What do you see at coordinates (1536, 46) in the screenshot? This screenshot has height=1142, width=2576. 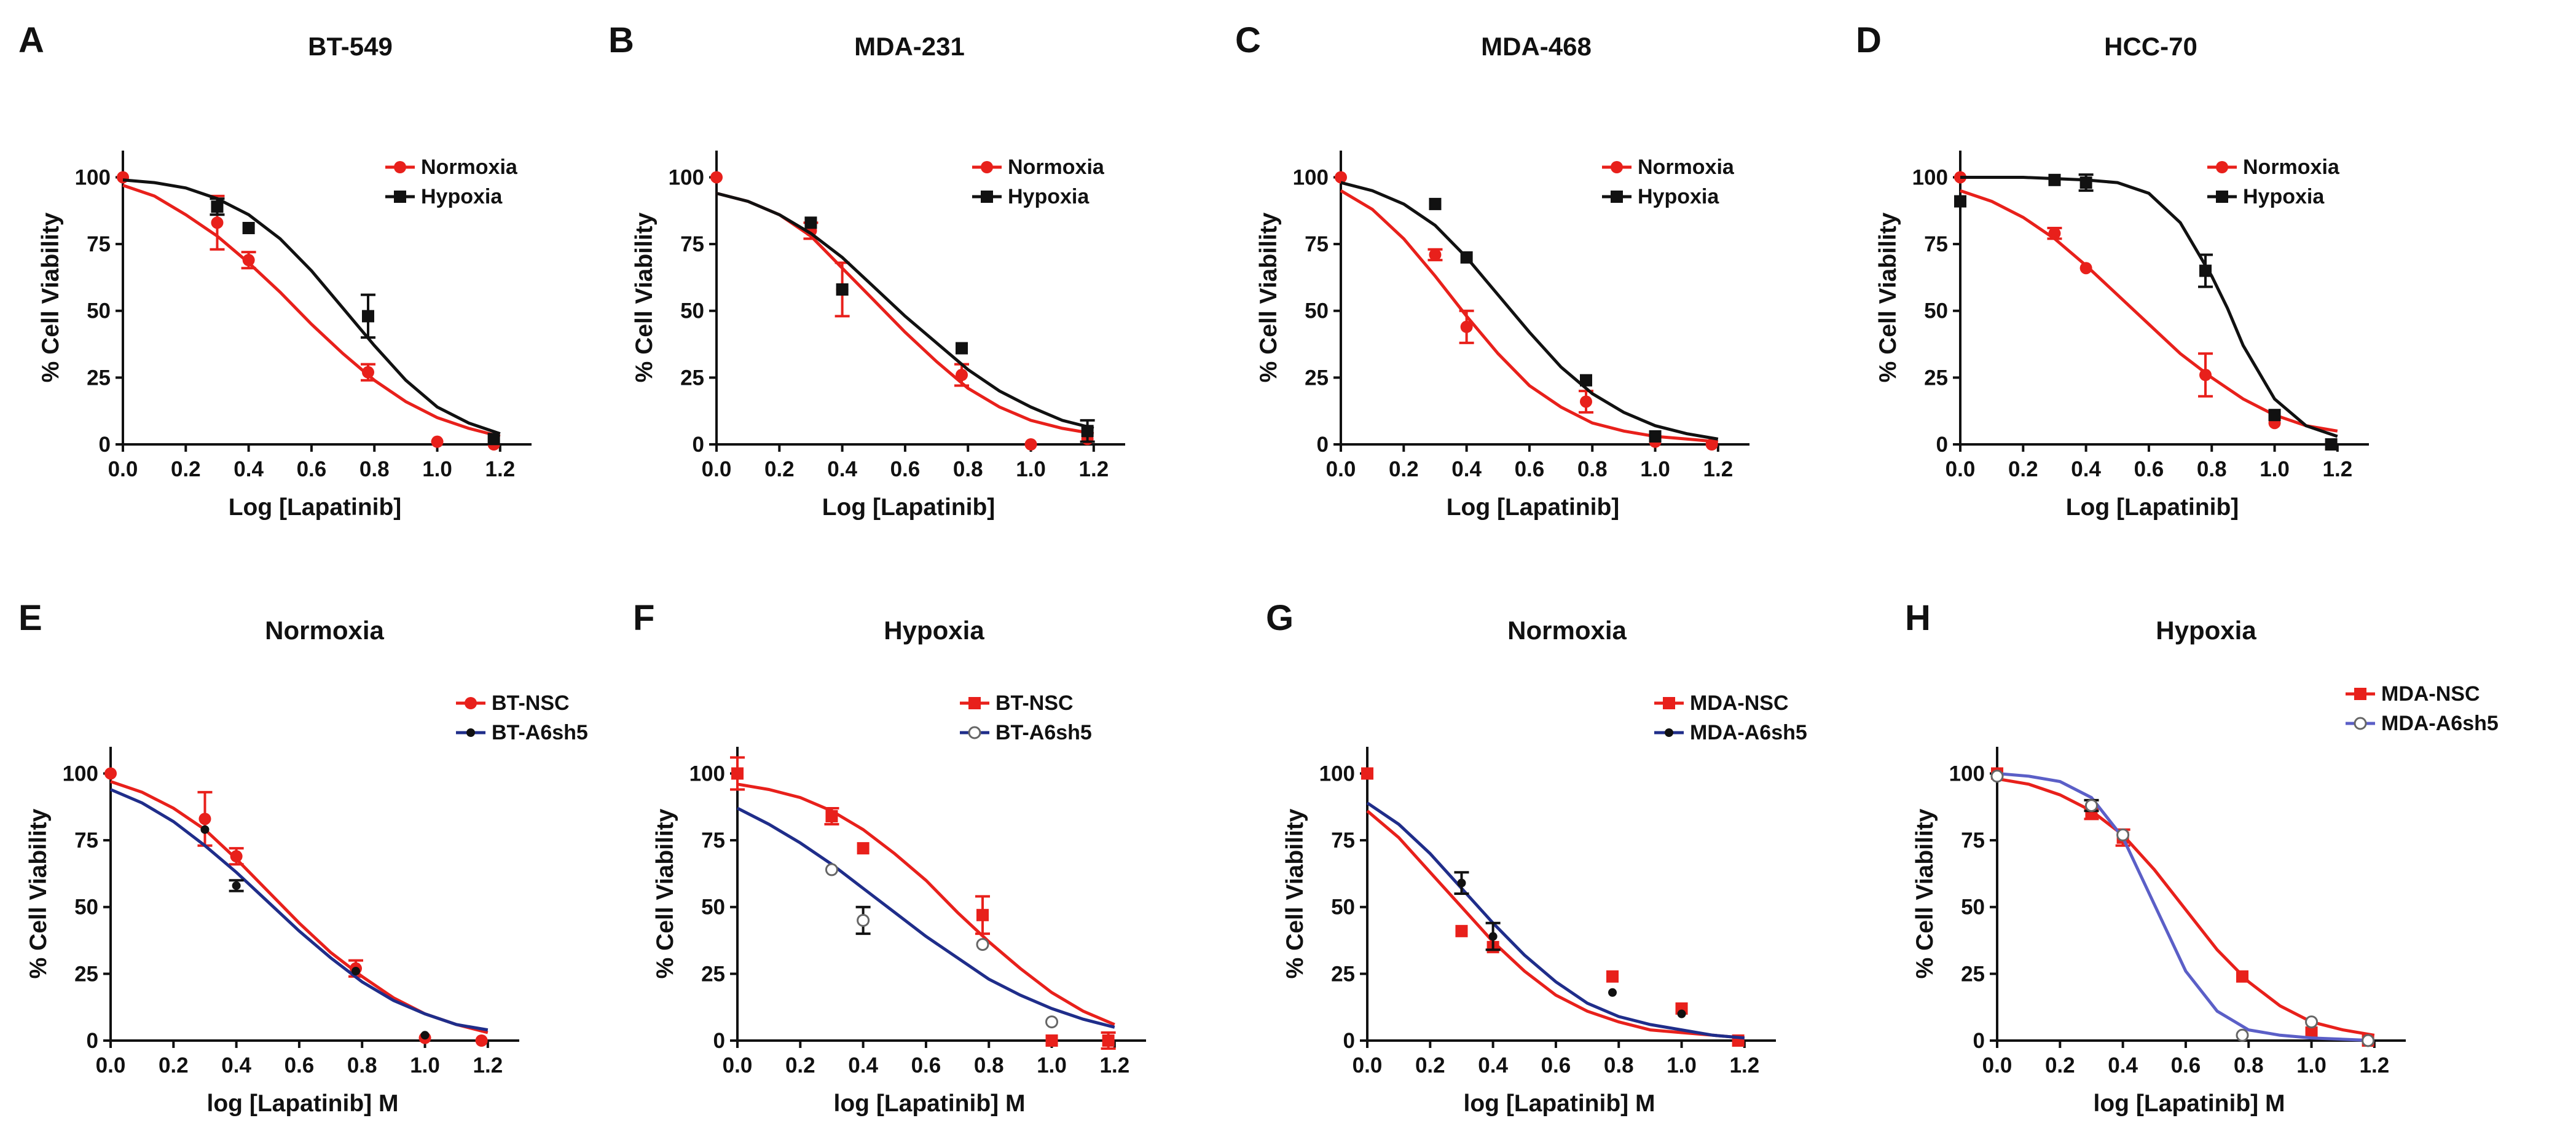 I see `chart-title: MDA-468` at bounding box center [1536, 46].